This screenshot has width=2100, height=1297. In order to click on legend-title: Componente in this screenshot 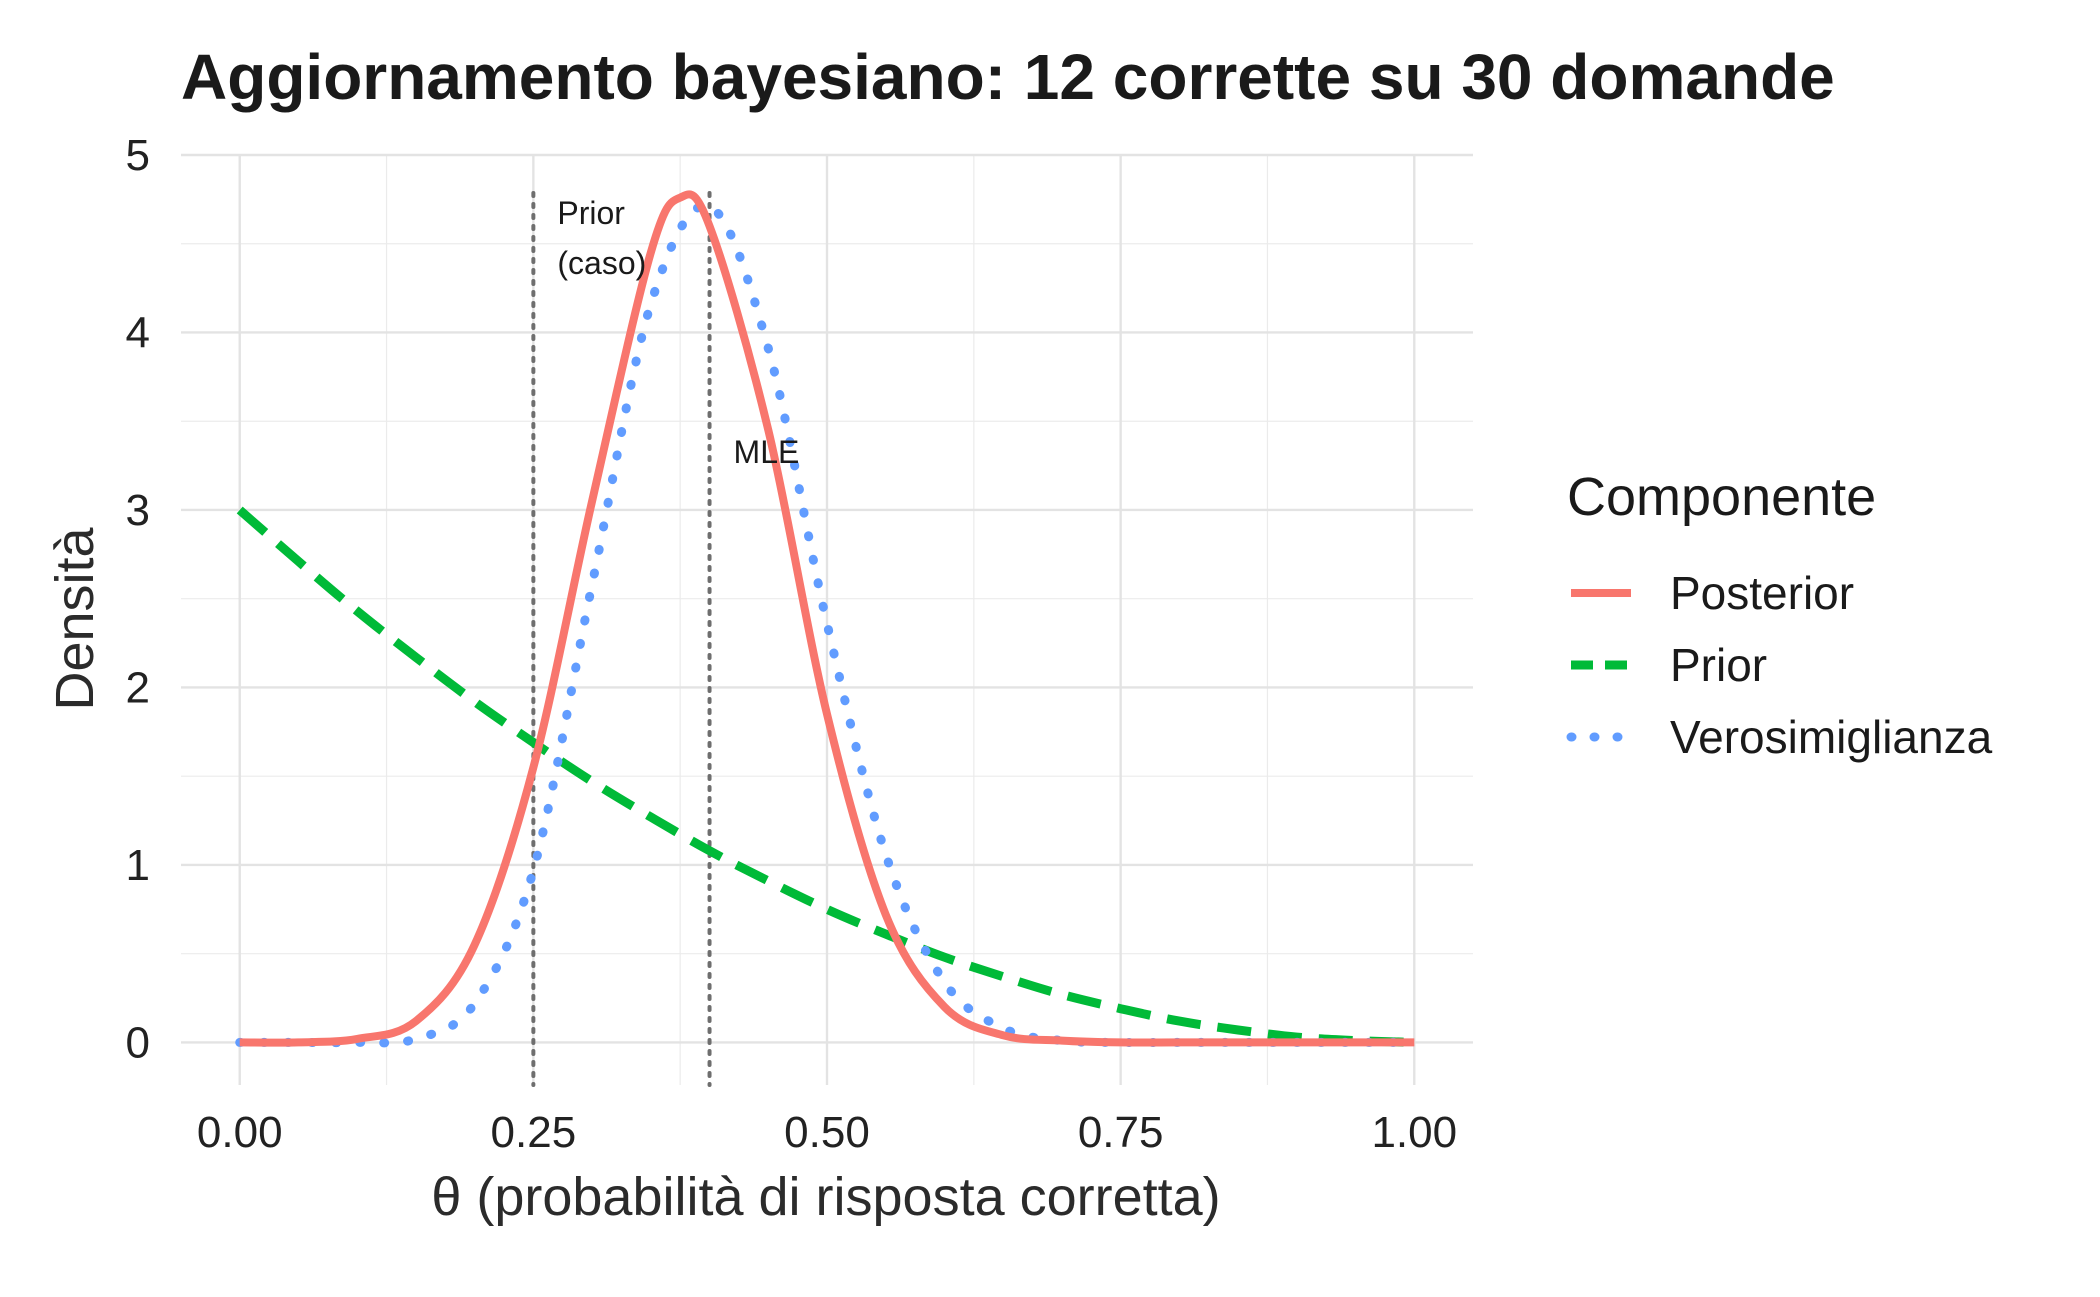, I will do `click(1721, 497)`.